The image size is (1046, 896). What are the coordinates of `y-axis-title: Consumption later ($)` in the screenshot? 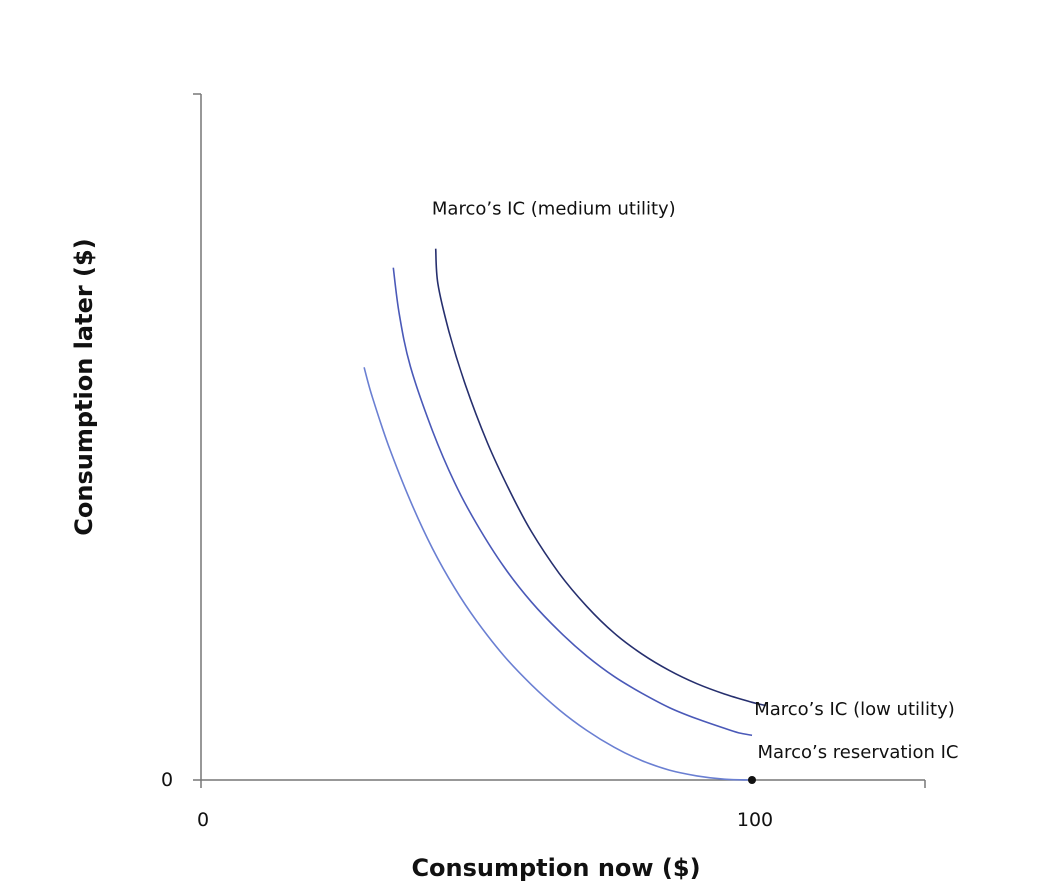 It's located at (84, 386).